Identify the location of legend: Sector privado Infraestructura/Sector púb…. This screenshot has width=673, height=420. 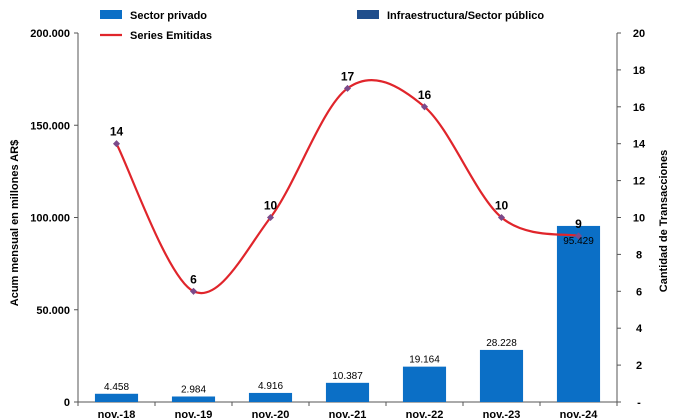
(322, 26).